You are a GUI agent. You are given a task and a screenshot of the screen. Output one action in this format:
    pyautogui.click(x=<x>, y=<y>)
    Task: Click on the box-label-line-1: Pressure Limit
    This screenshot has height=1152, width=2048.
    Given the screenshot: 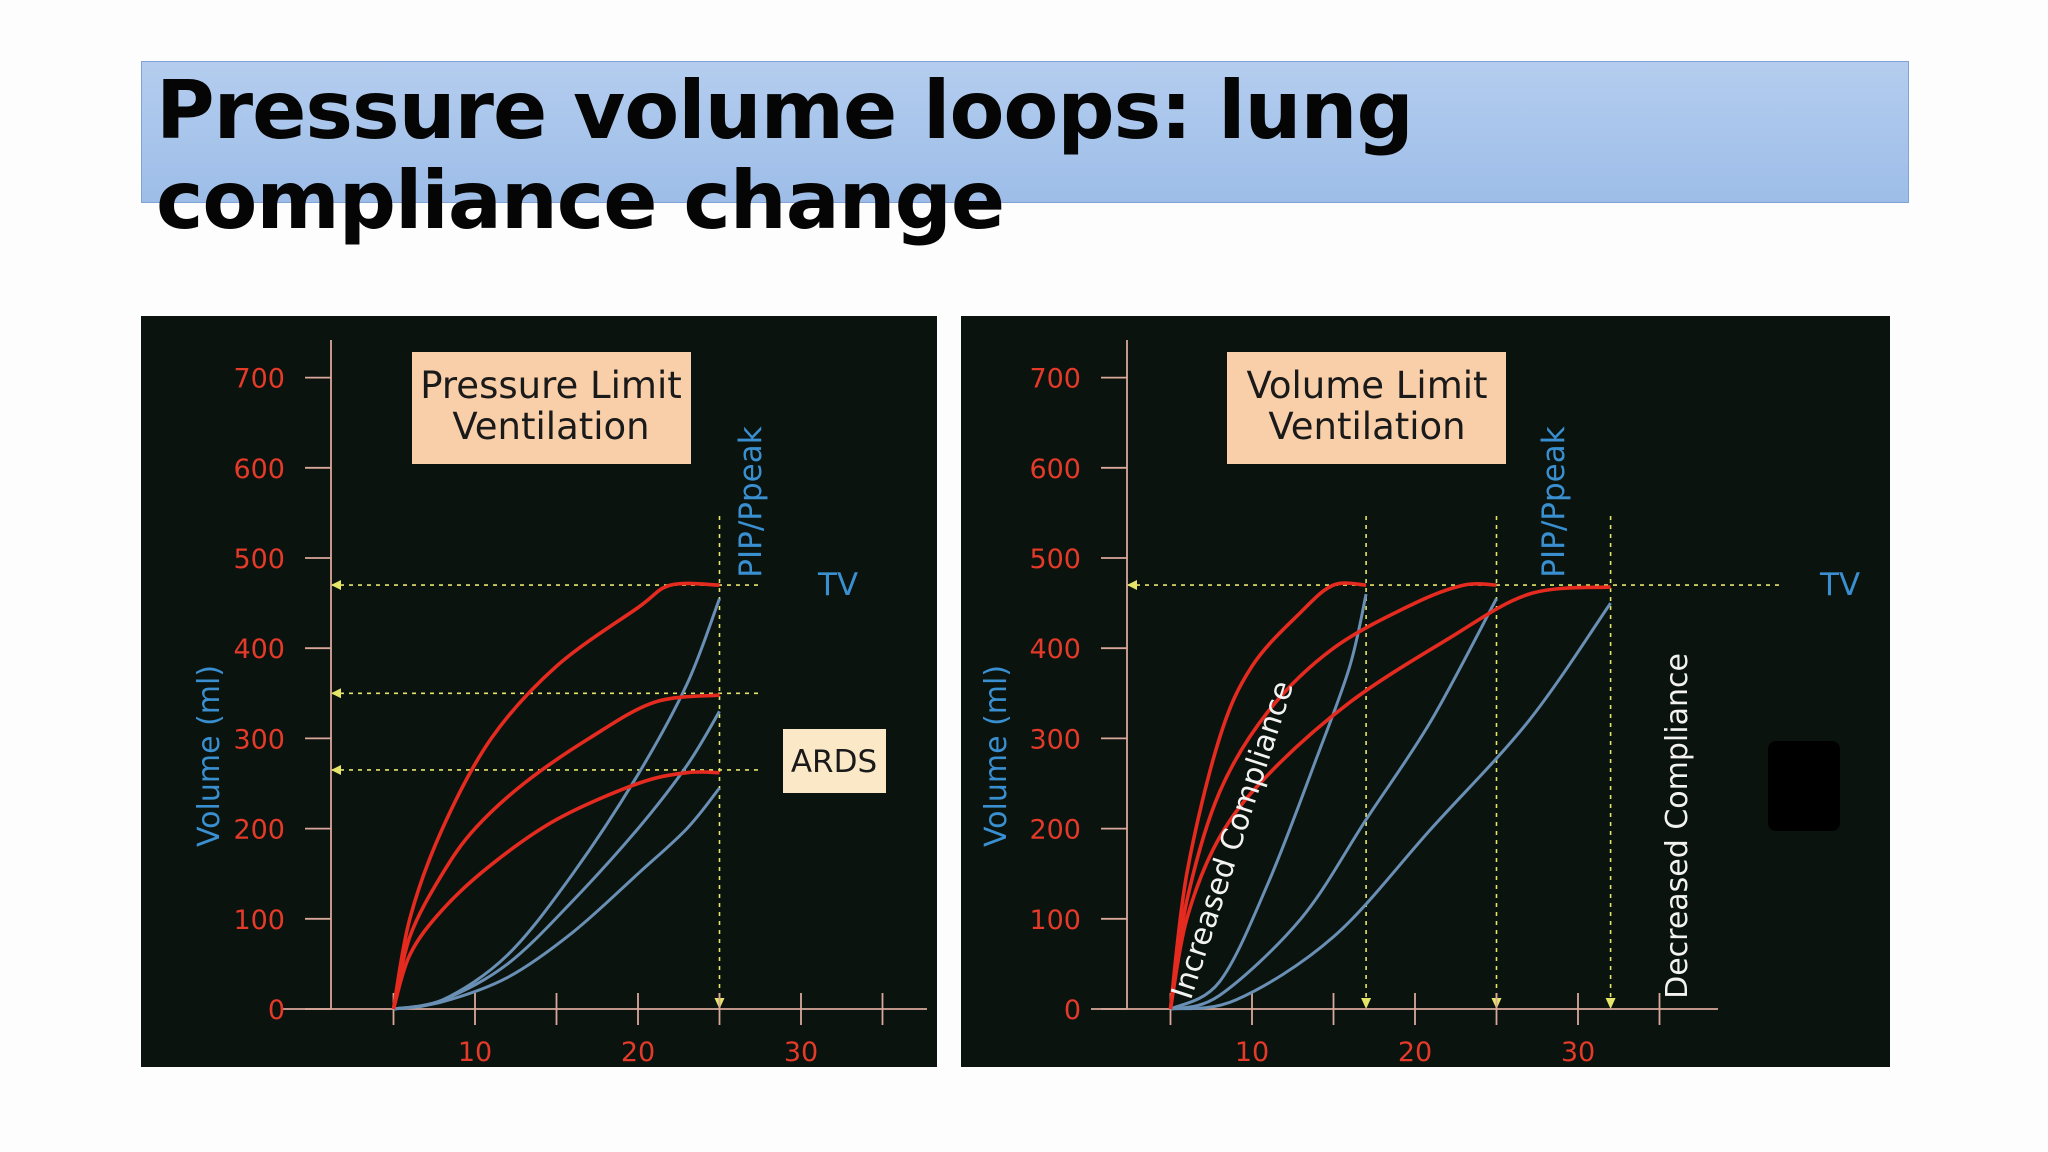 What is the action you would take?
    pyautogui.click(x=550, y=385)
    